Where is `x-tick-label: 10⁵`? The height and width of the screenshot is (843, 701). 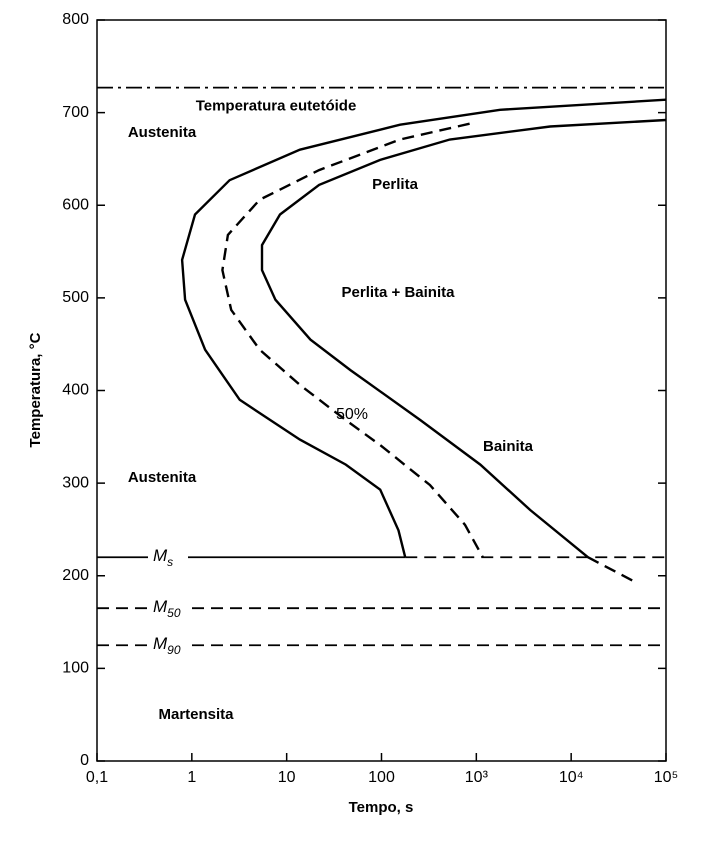
x-tick-label: 10⁵ is located at coordinates (666, 777).